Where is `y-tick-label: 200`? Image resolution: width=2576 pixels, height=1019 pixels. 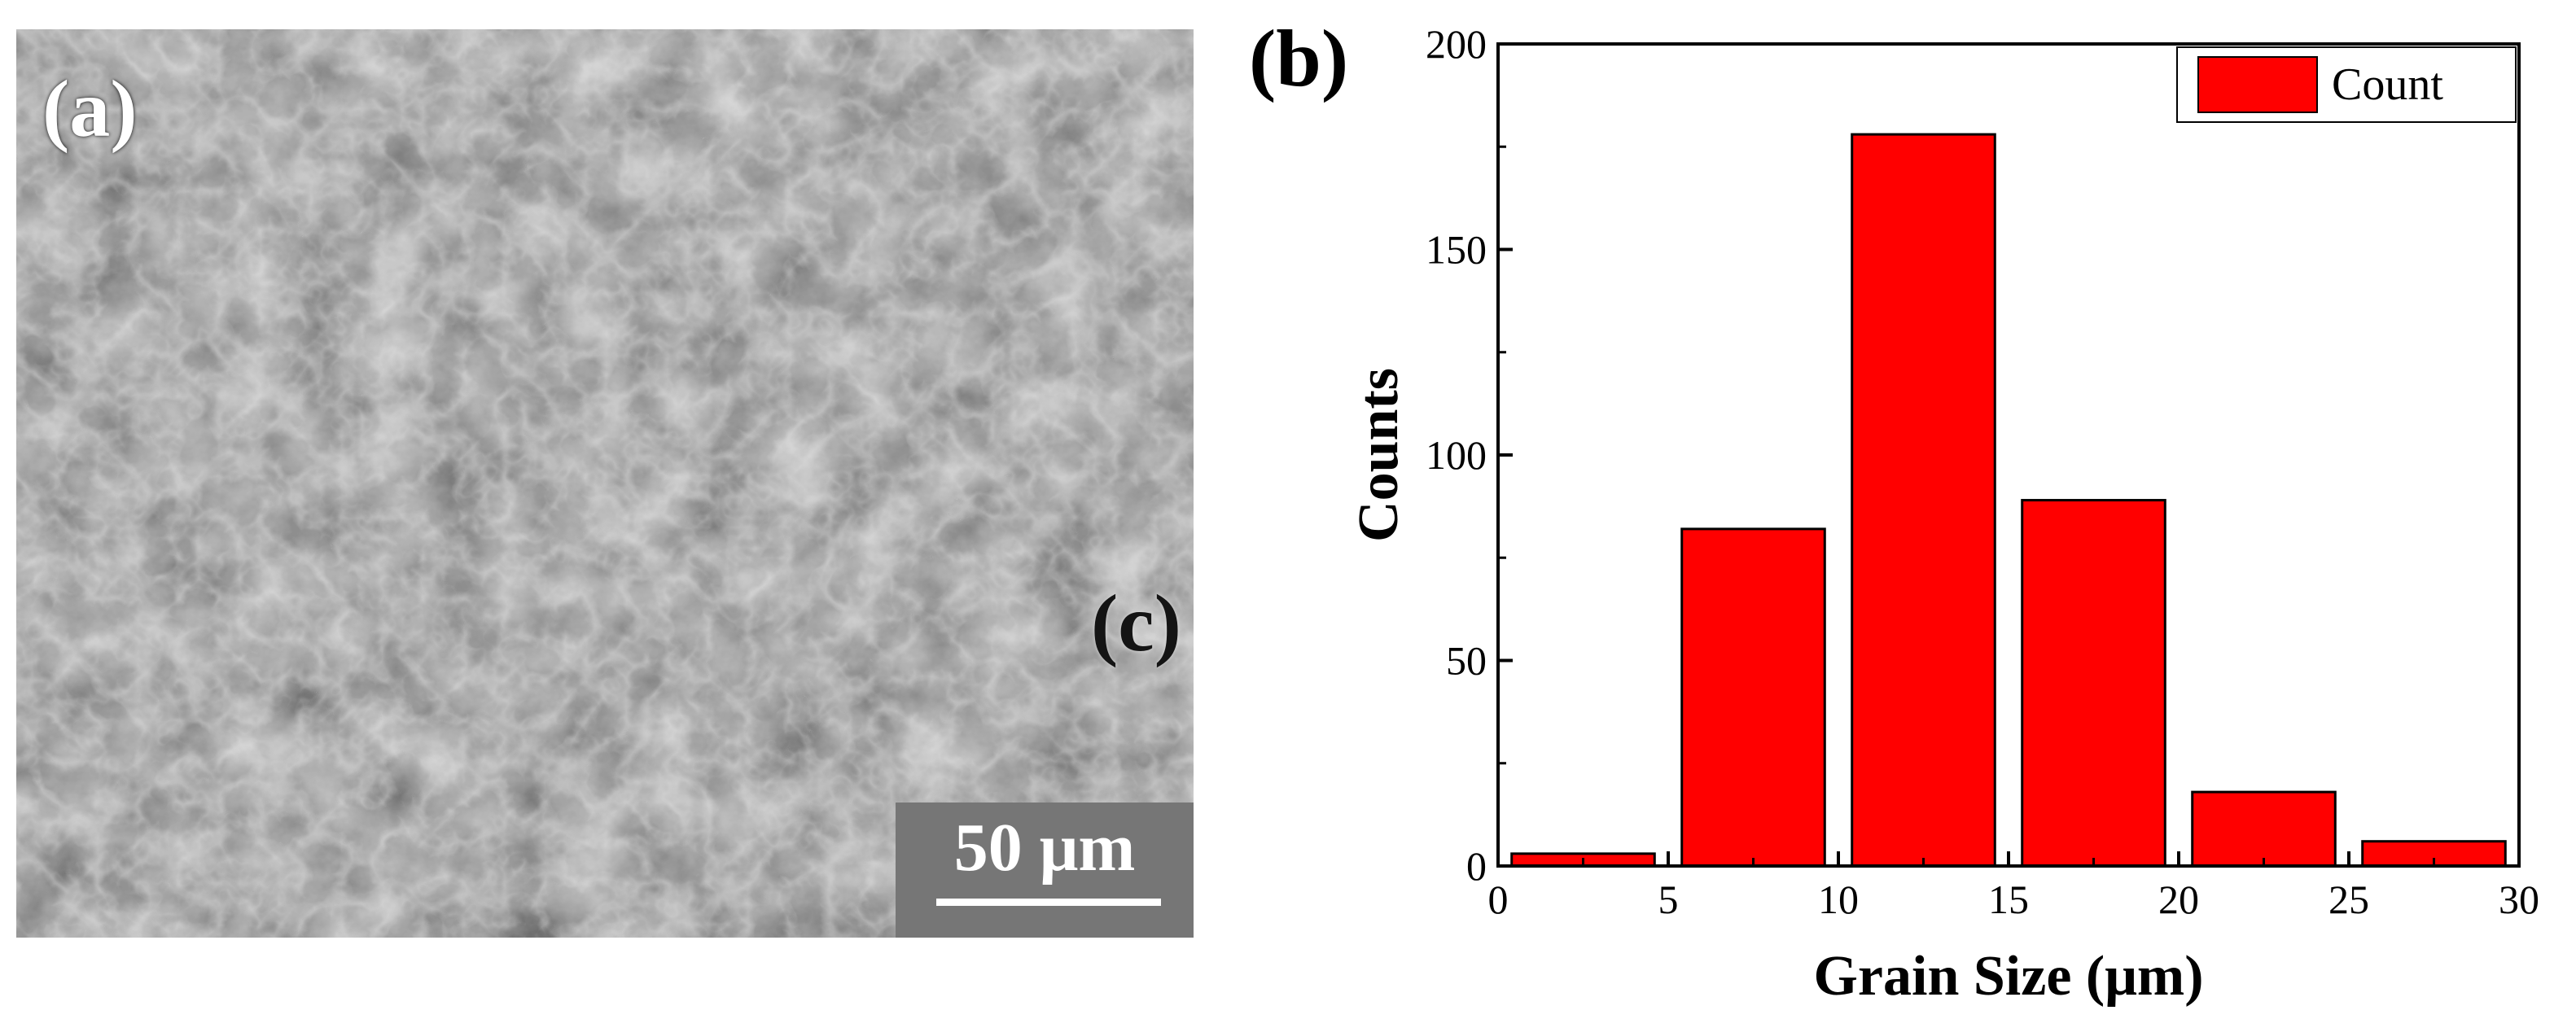
y-tick-label: 200 is located at coordinates (1456, 44).